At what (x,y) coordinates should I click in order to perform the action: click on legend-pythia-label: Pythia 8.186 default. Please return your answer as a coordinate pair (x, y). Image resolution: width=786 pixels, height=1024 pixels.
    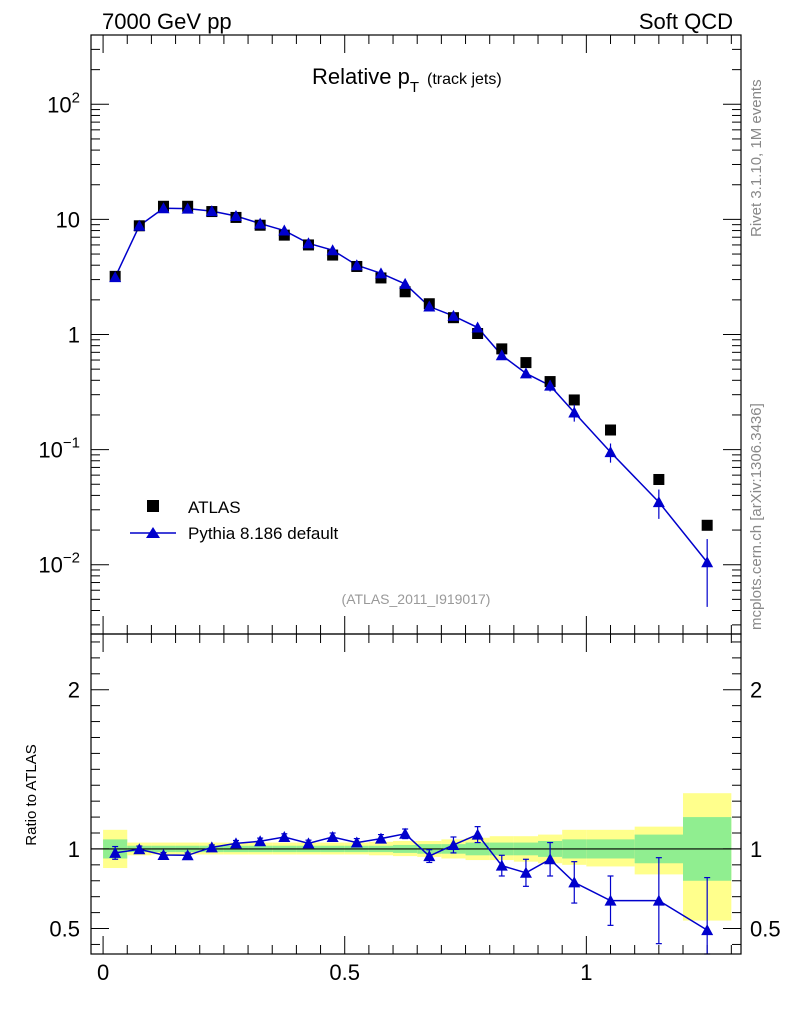
    Looking at the image, I should click on (263, 533).